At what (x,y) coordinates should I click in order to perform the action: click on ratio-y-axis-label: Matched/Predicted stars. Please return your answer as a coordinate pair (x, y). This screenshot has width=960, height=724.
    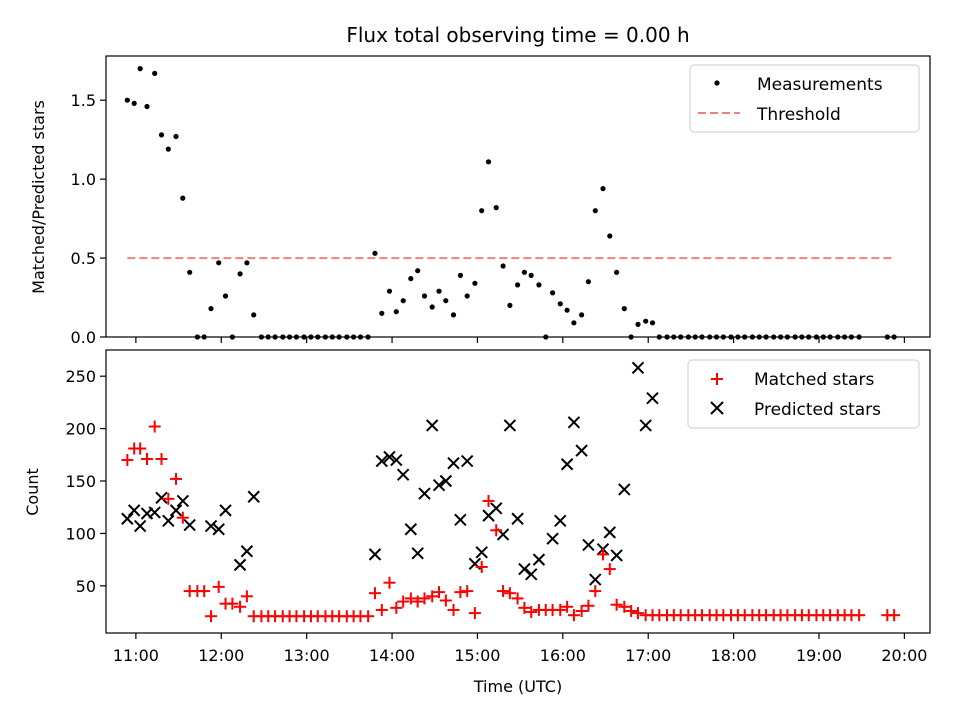
    Looking at the image, I should click on (38, 197).